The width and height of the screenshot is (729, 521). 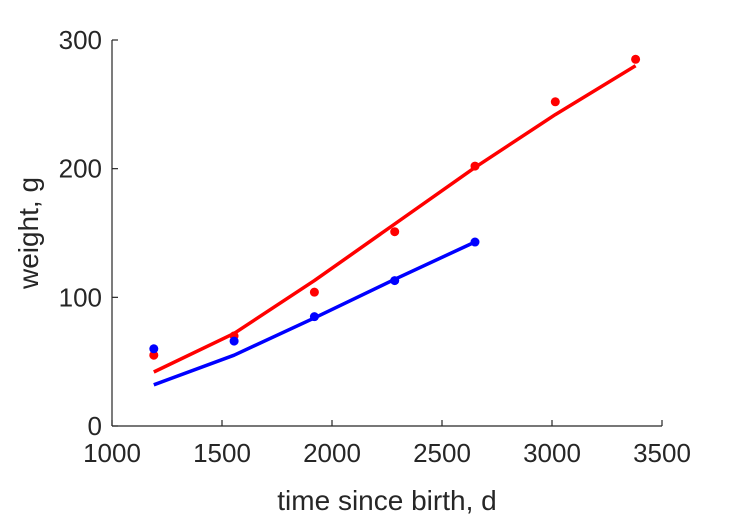 What do you see at coordinates (80, 169) in the screenshot?
I see `y-tick-label: 200` at bounding box center [80, 169].